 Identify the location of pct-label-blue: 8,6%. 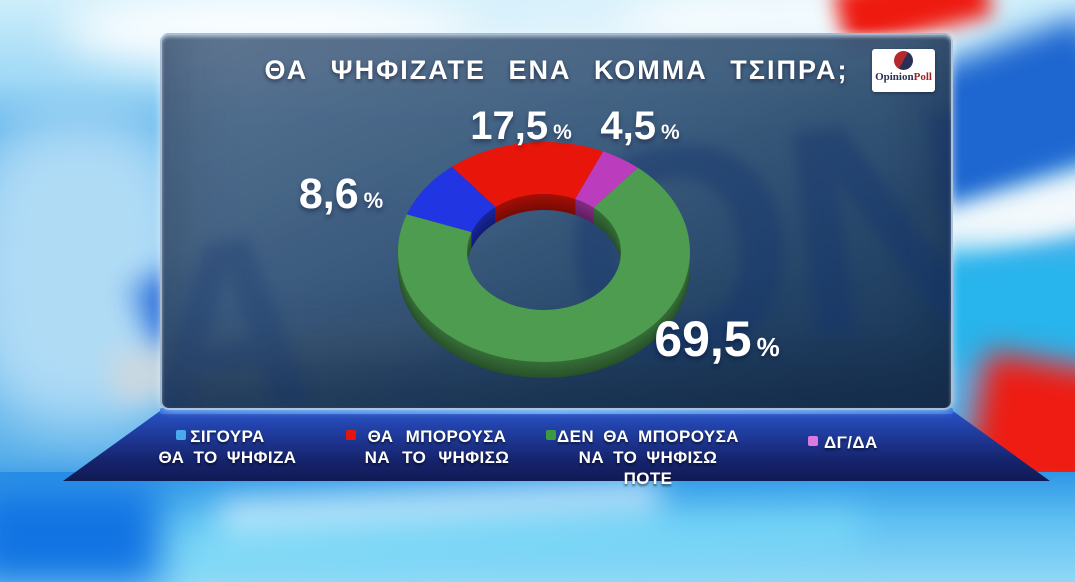
(341, 194).